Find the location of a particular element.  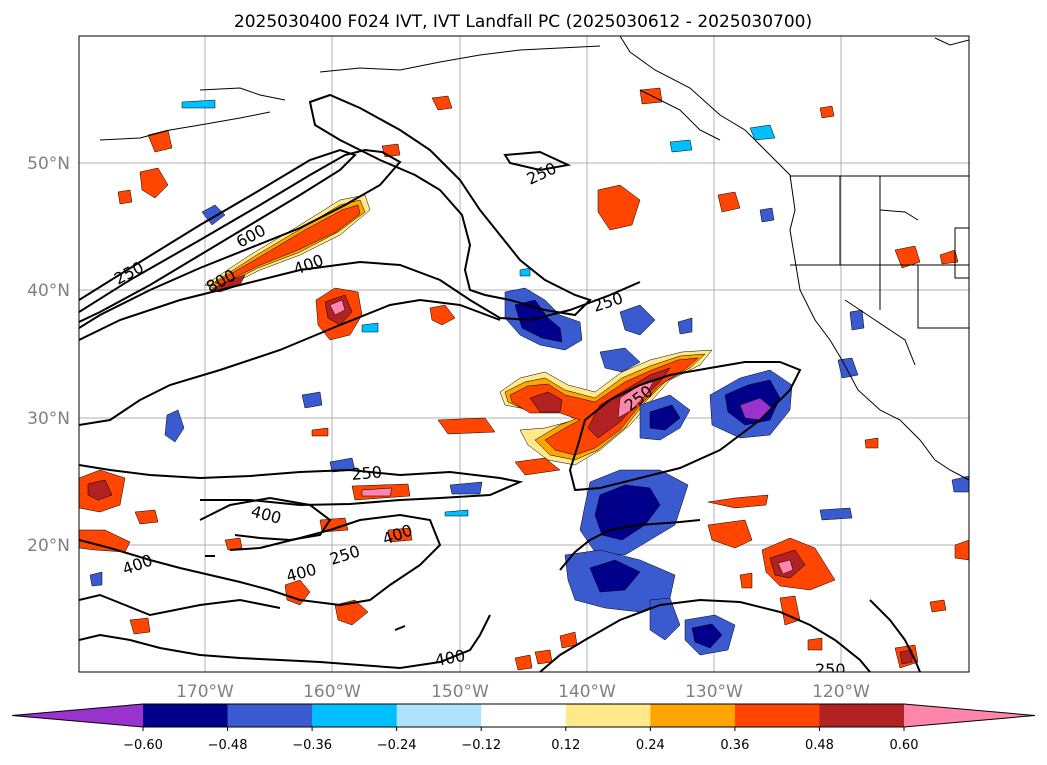

colorbar-tick-label: 0.60 is located at coordinates (904, 745).